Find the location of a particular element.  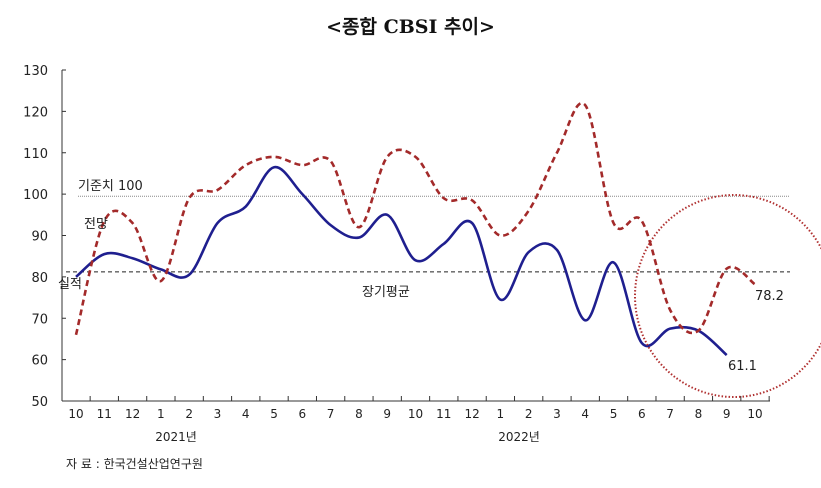

year-label-2021: 2021년 is located at coordinates (176, 437).